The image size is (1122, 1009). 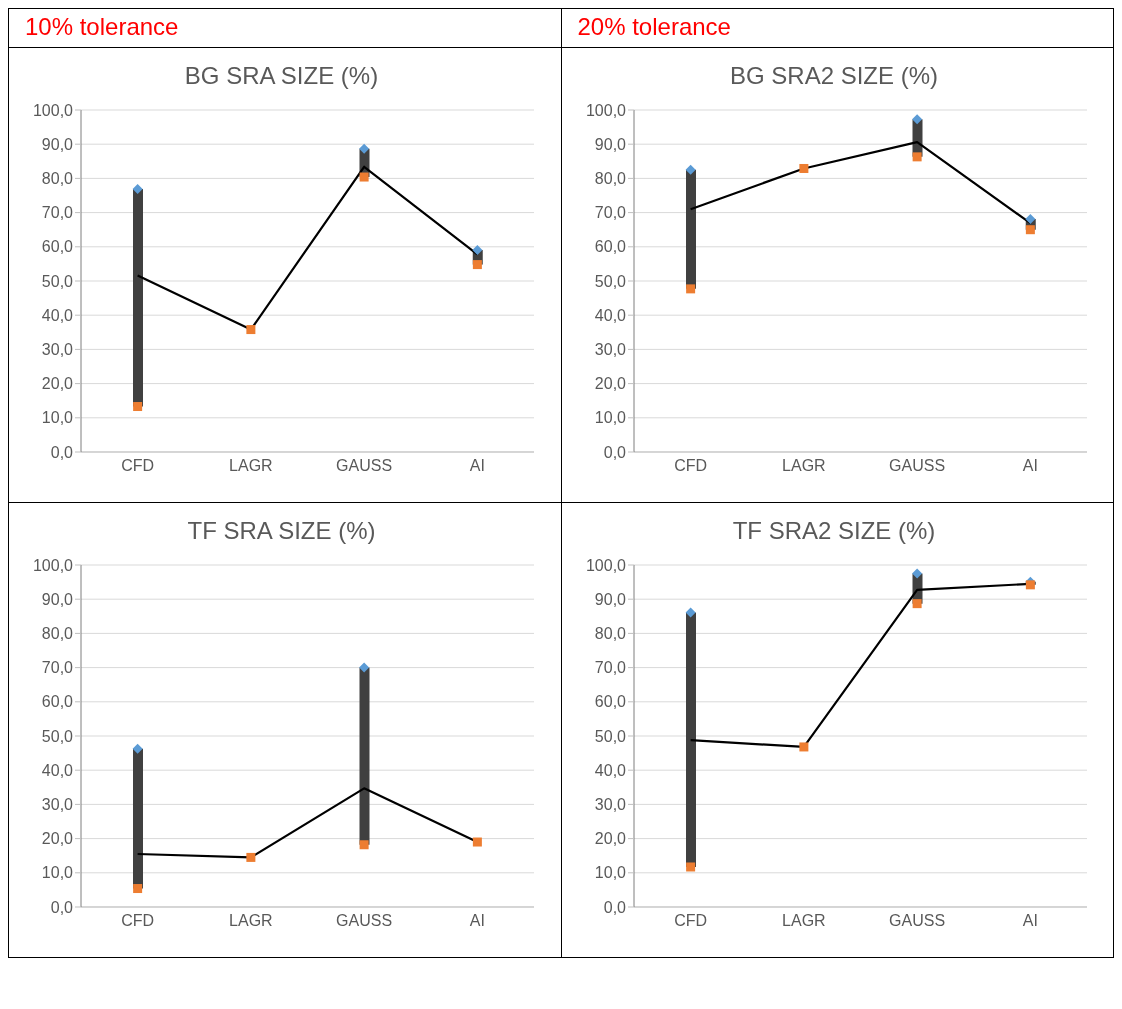 What do you see at coordinates (654, 26) in the screenshot?
I see `text: 20% tolerance` at bounding box center [654, 26].